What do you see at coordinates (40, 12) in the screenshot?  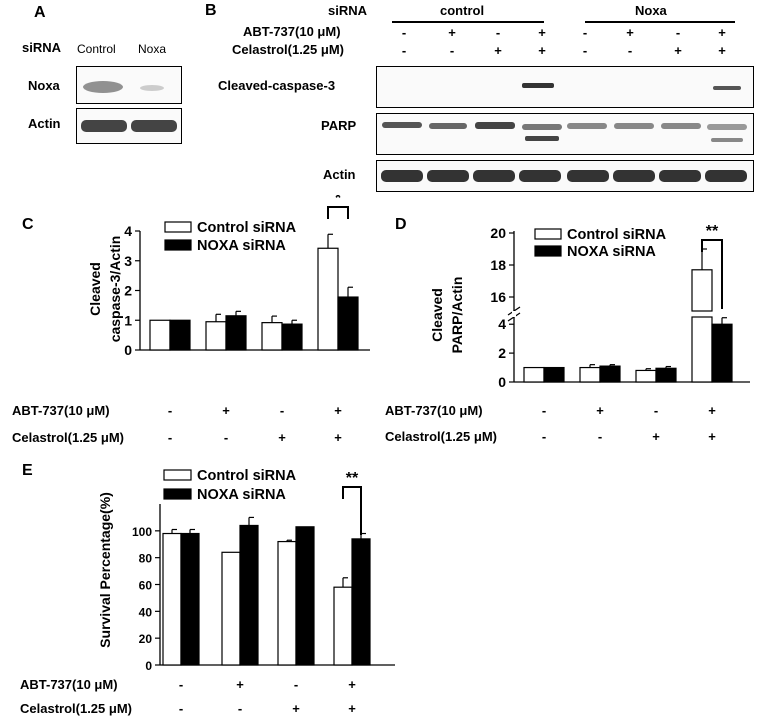 I see `panel-a-letter: A` at bounding box center [40, 12].